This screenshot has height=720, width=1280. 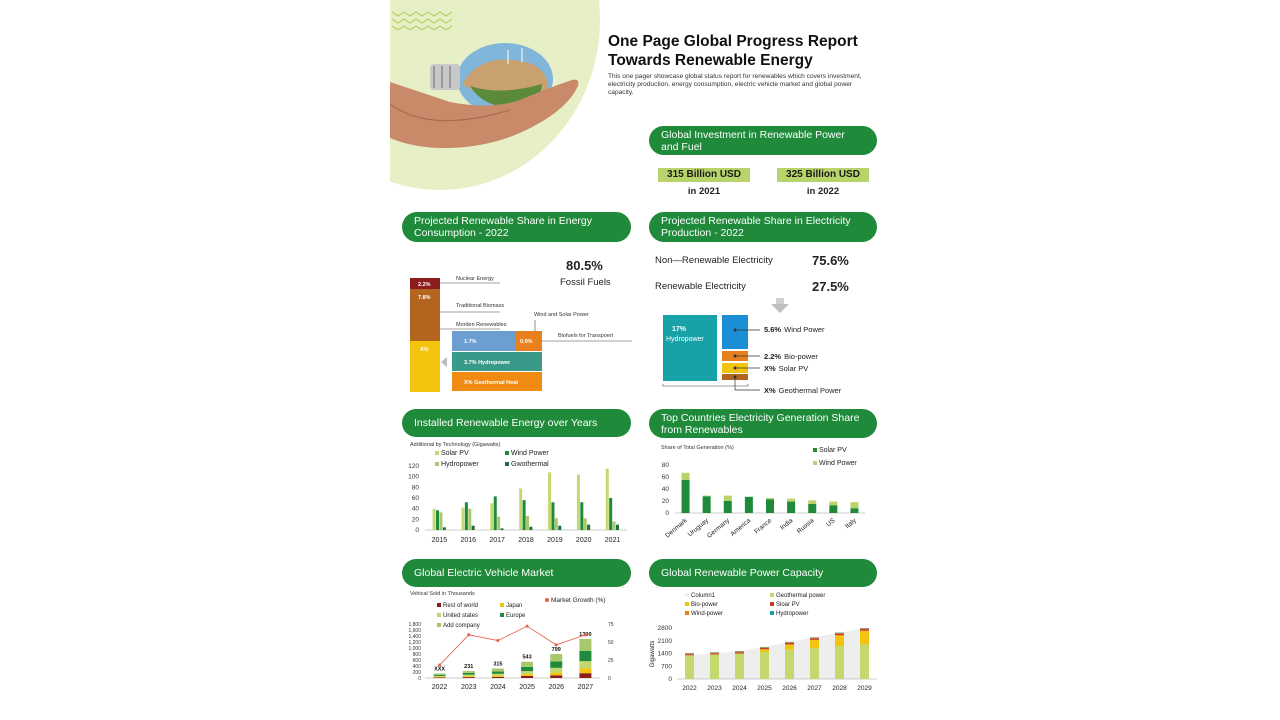 I want to click on svg-text:5.6%Wind Power: 5.6% Wind Power, so click(x=794, y=329).